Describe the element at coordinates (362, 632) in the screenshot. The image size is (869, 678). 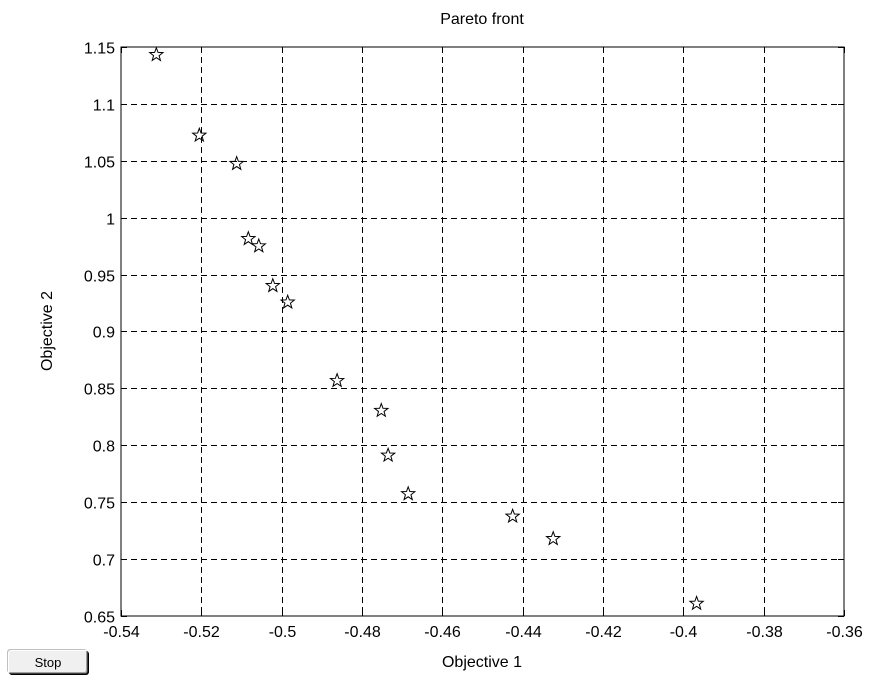
I see `x-tick-label: -0.48` at that location.